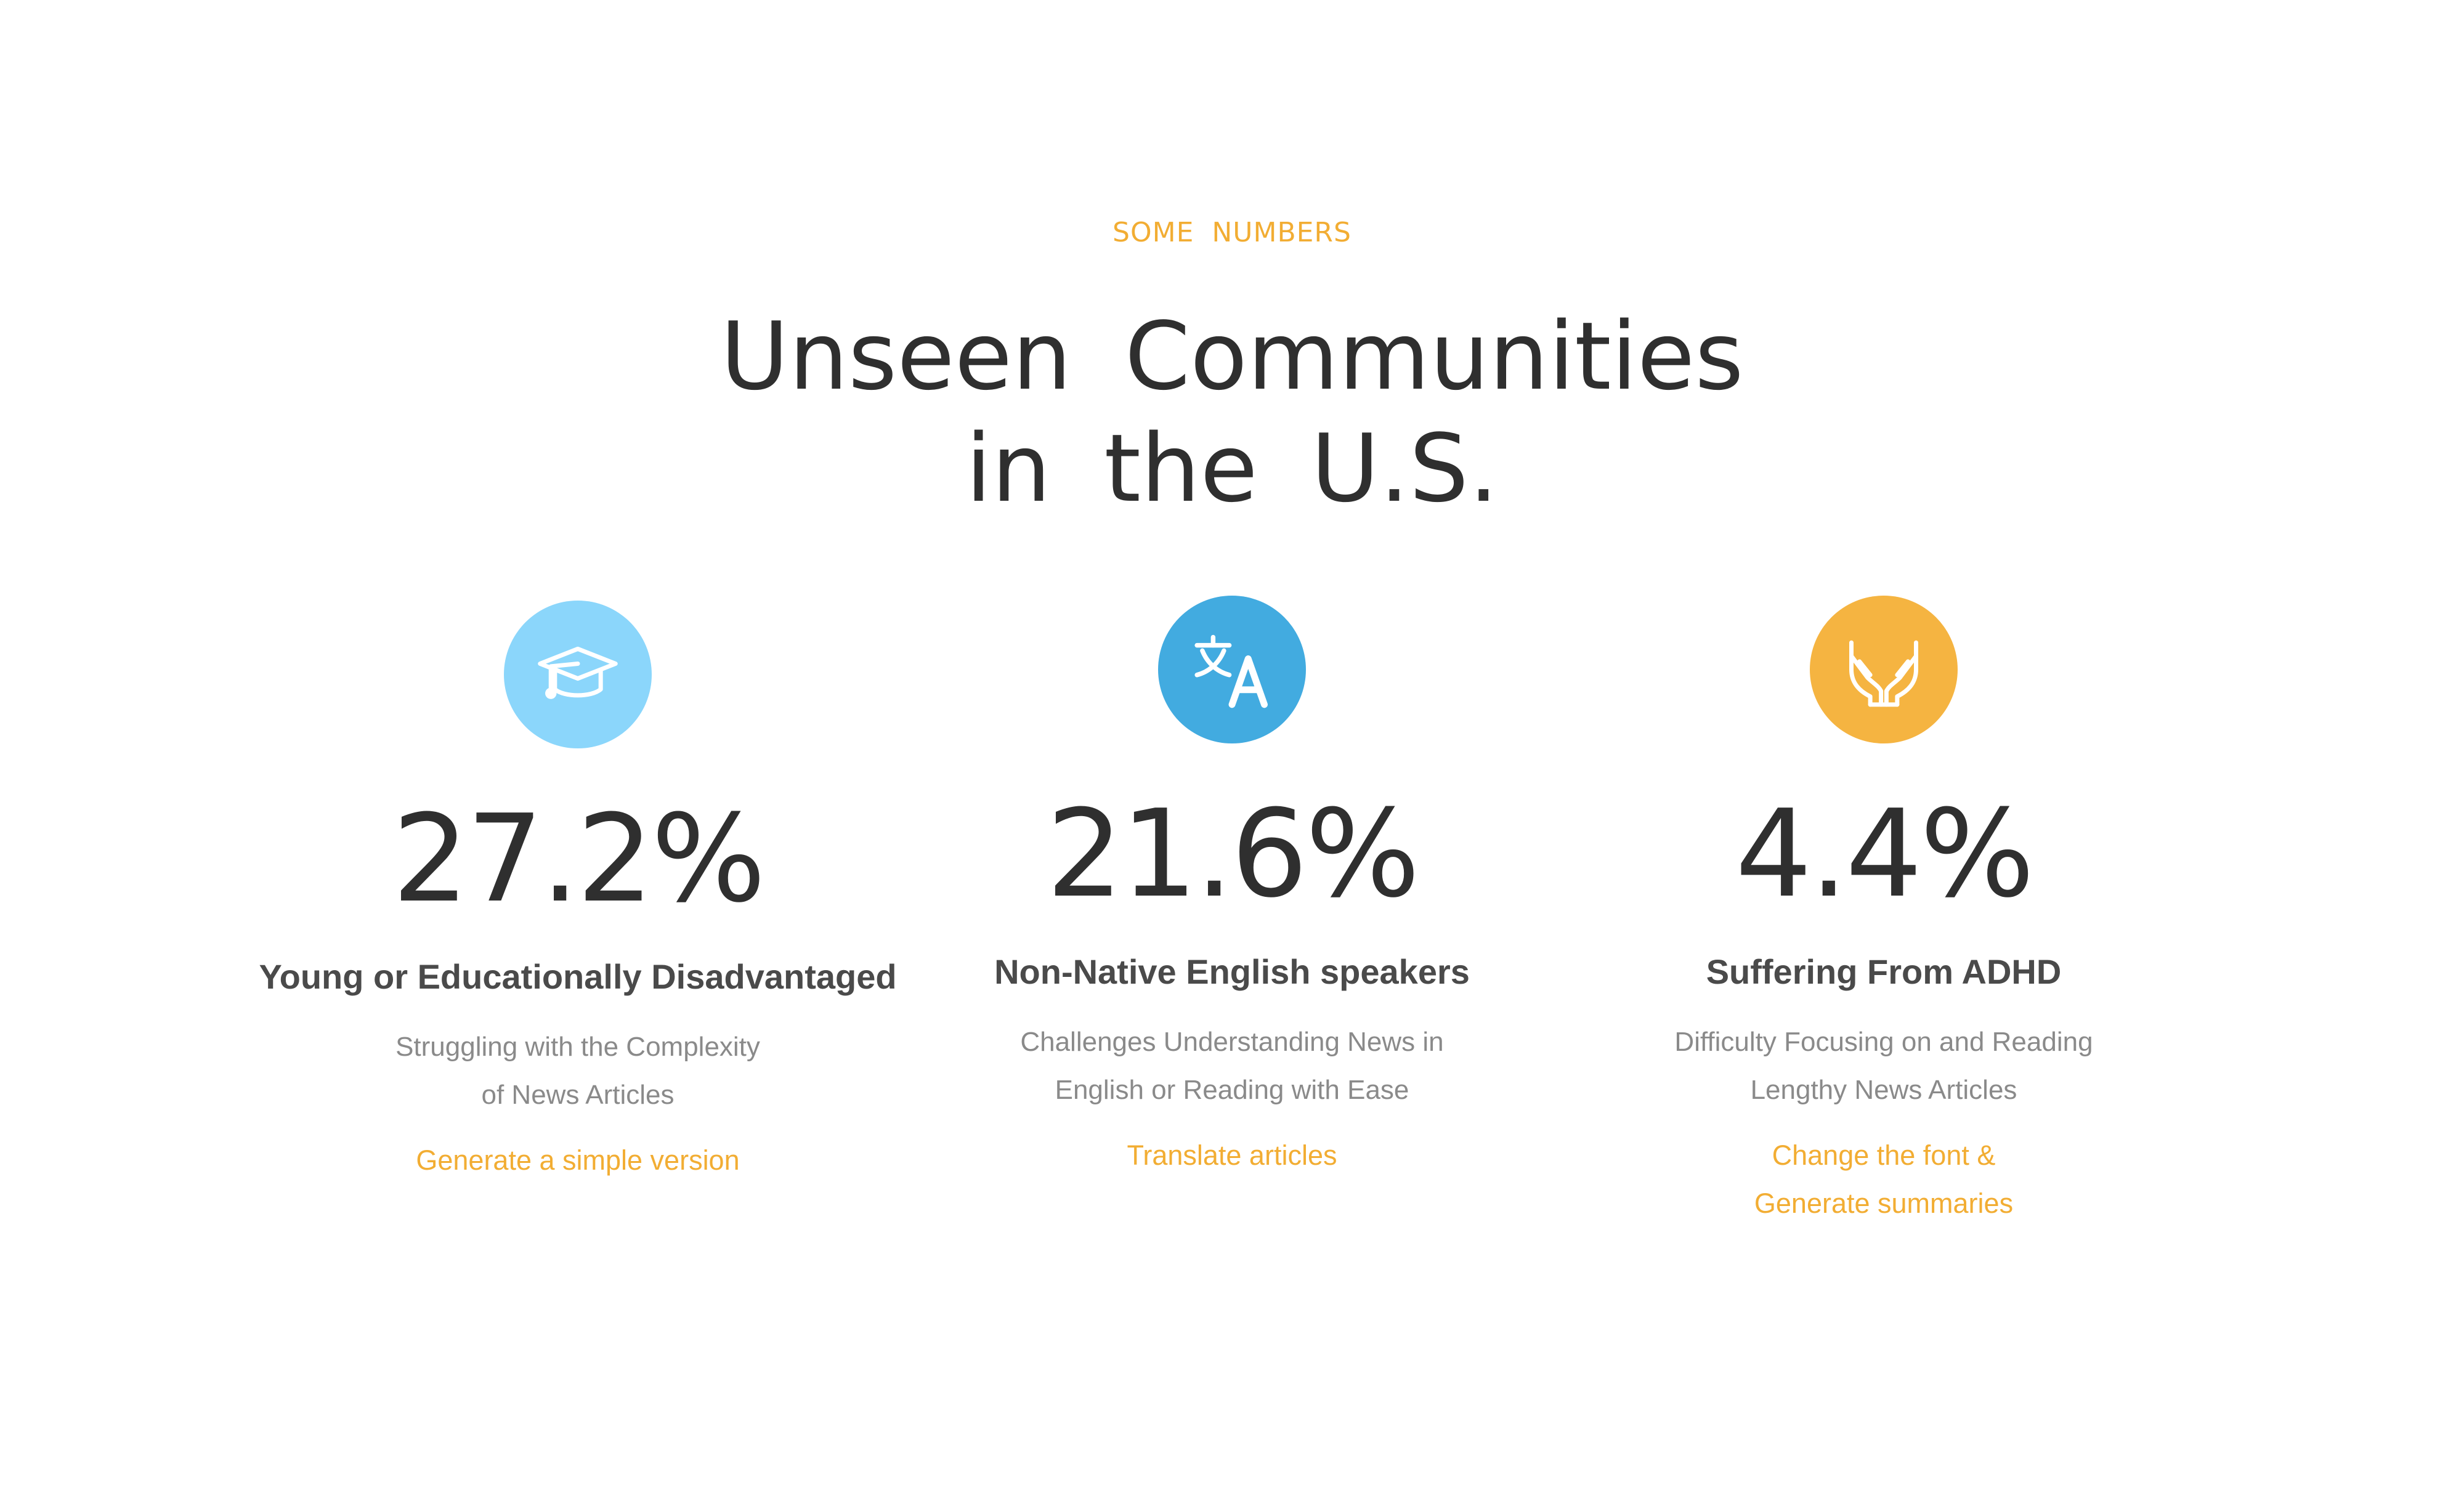  I want to click on stat-label: Suffering From ADHD, so click(1884, 971).